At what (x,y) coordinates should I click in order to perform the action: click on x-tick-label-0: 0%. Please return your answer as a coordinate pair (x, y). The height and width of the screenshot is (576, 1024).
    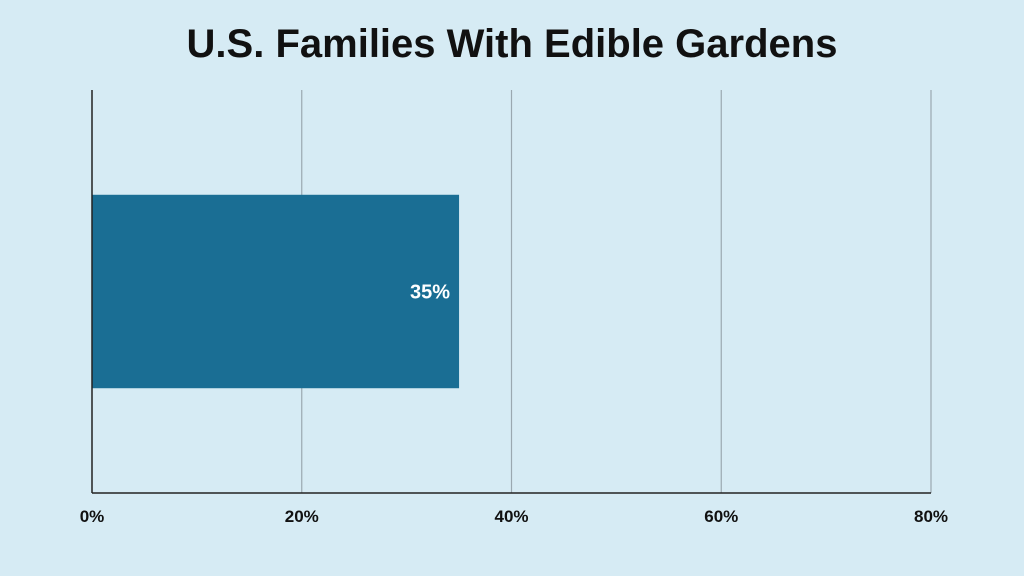
    Looking at the image, I should click on (92, 516).